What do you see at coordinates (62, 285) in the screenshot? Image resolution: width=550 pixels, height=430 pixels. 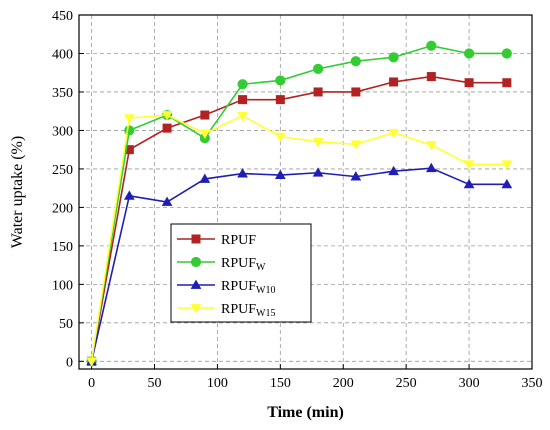 I see `y-tick-label: 100` at bounding box center [62, 285].